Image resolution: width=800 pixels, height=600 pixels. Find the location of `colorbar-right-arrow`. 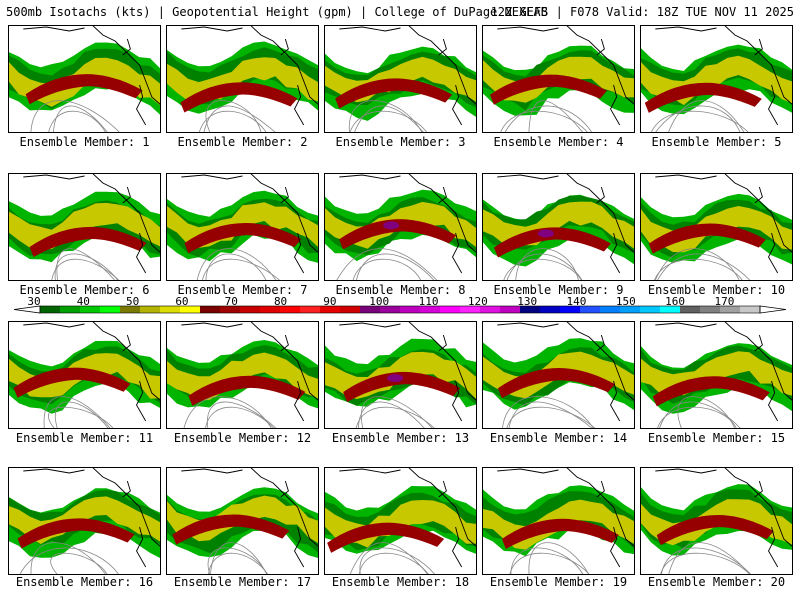

colorbar-right-arrow is located at coordinates (773, 309).